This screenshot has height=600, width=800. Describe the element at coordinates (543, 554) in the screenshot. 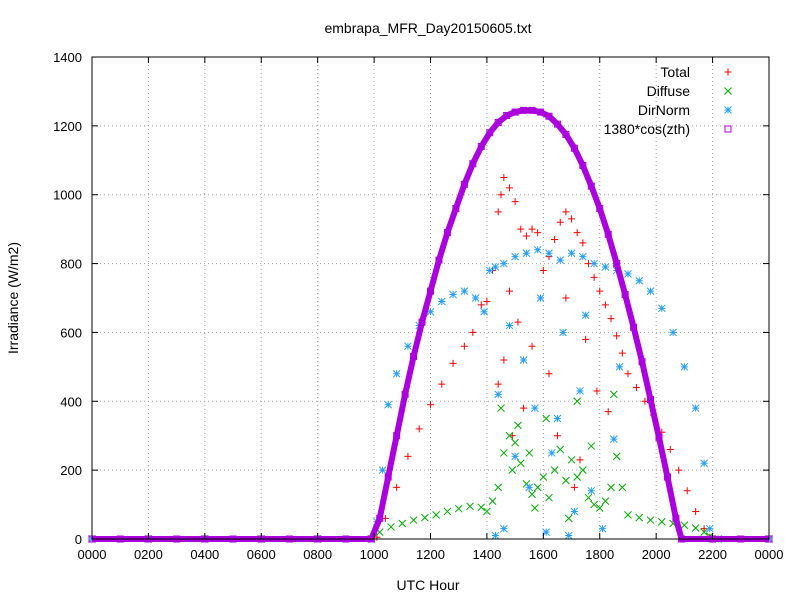

I see `x-tick-label: 1600` at that location.